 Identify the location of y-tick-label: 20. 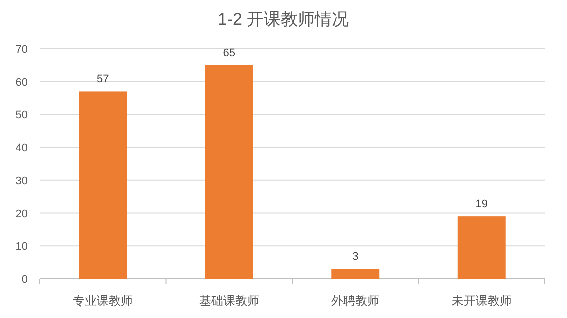
(22, 214).